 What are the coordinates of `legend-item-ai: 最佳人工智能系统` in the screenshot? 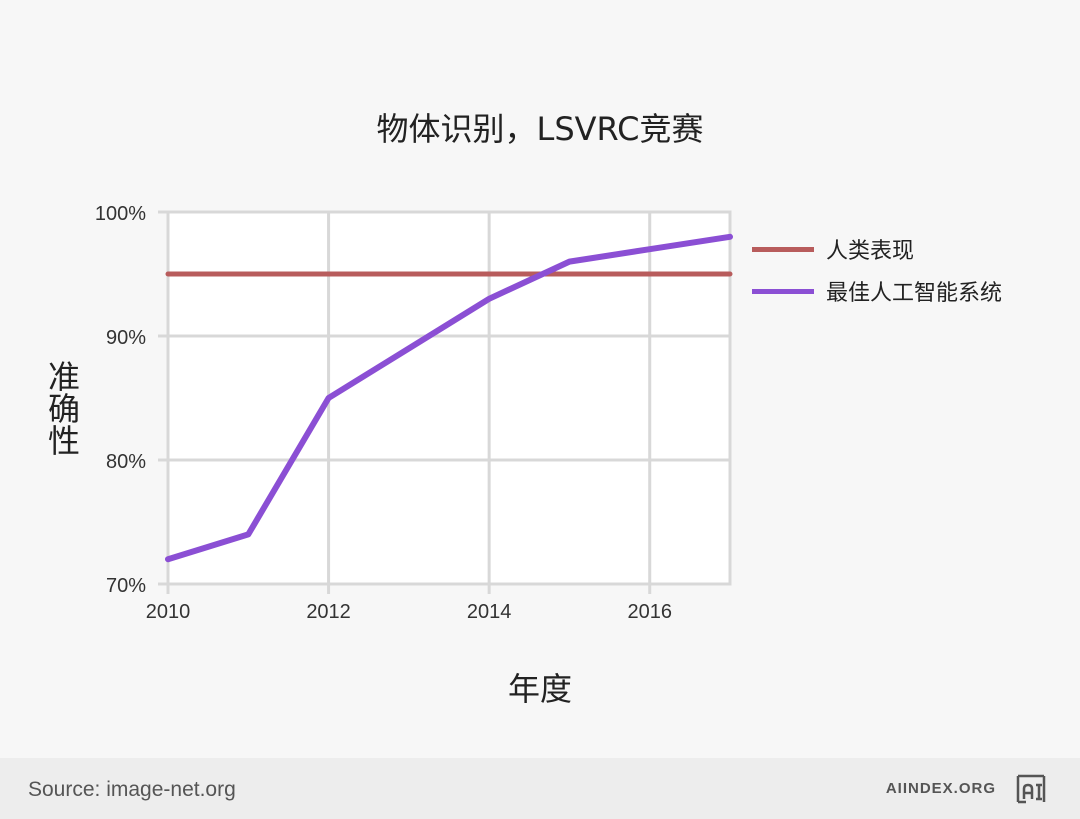 It's located at (877, 291).